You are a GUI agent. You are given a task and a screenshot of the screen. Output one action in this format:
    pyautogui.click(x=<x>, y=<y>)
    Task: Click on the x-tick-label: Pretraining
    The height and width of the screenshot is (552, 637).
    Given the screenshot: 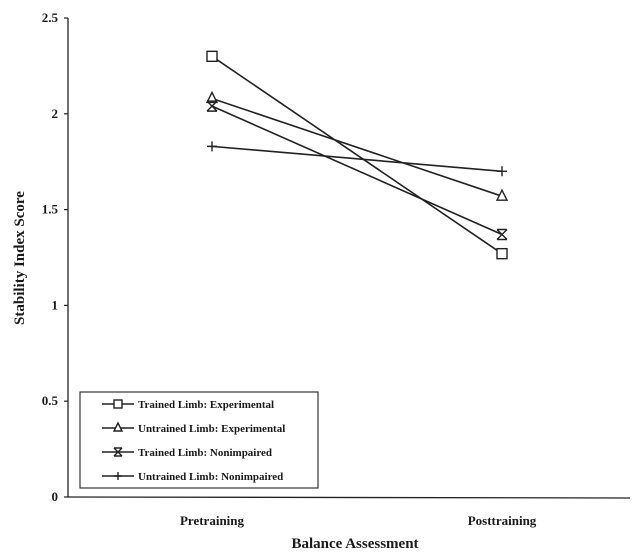 What is the action you would take?
    pyautogui.click(x=212, y=520)
    